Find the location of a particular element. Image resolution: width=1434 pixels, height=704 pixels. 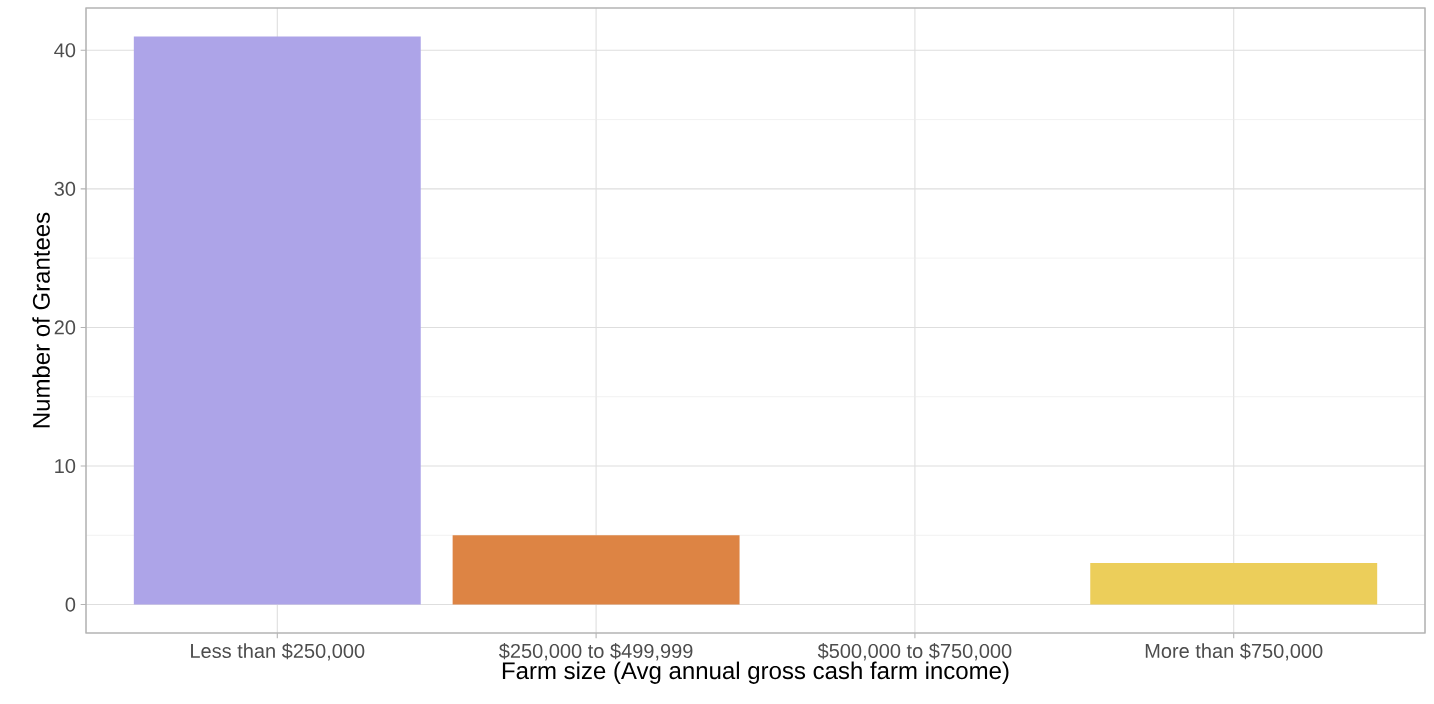

y-tick-label: 40 is located at coordinates (65, 50).